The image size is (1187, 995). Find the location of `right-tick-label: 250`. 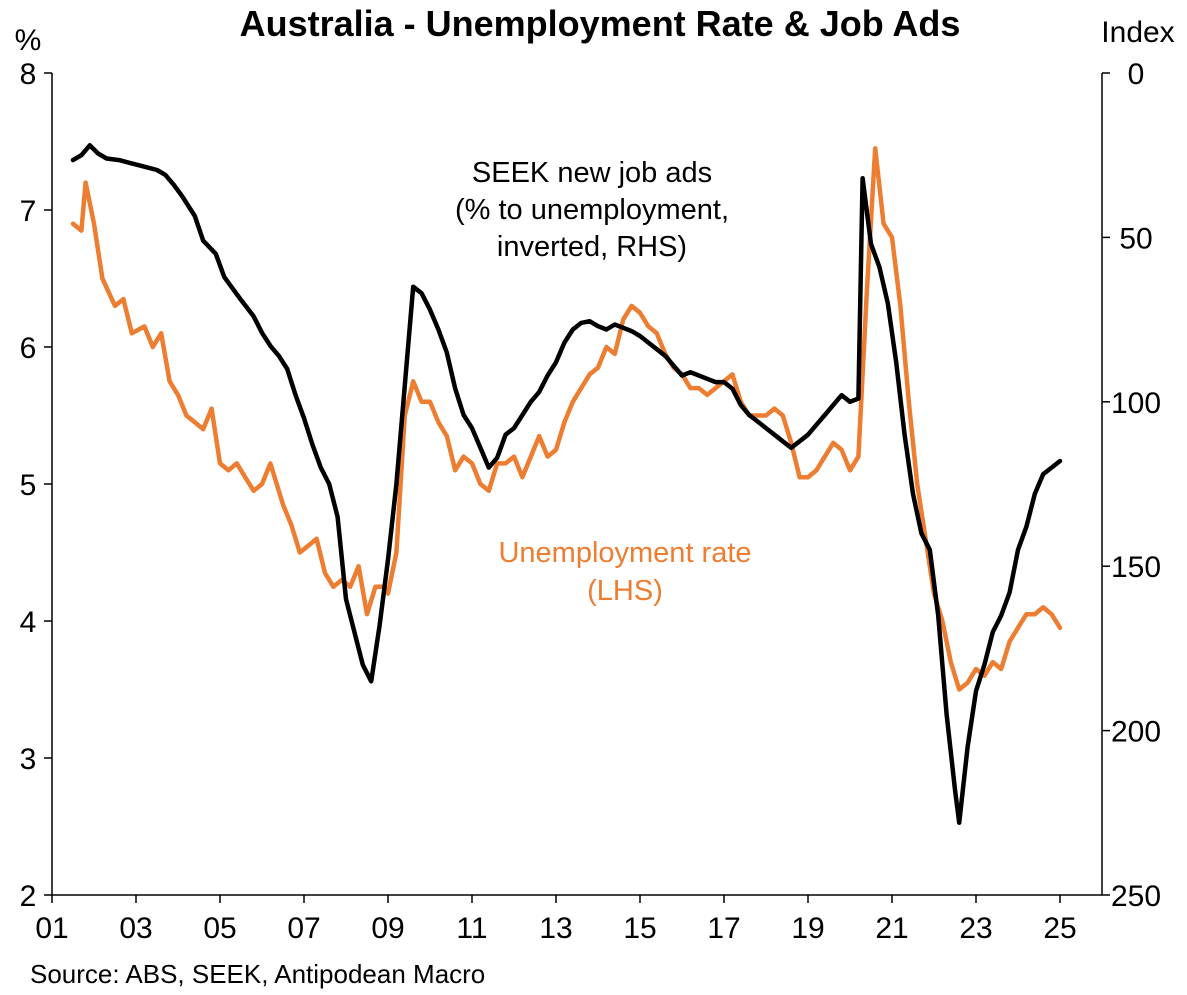

right-tick-label: 250 is located at coordinates (1136, 896).